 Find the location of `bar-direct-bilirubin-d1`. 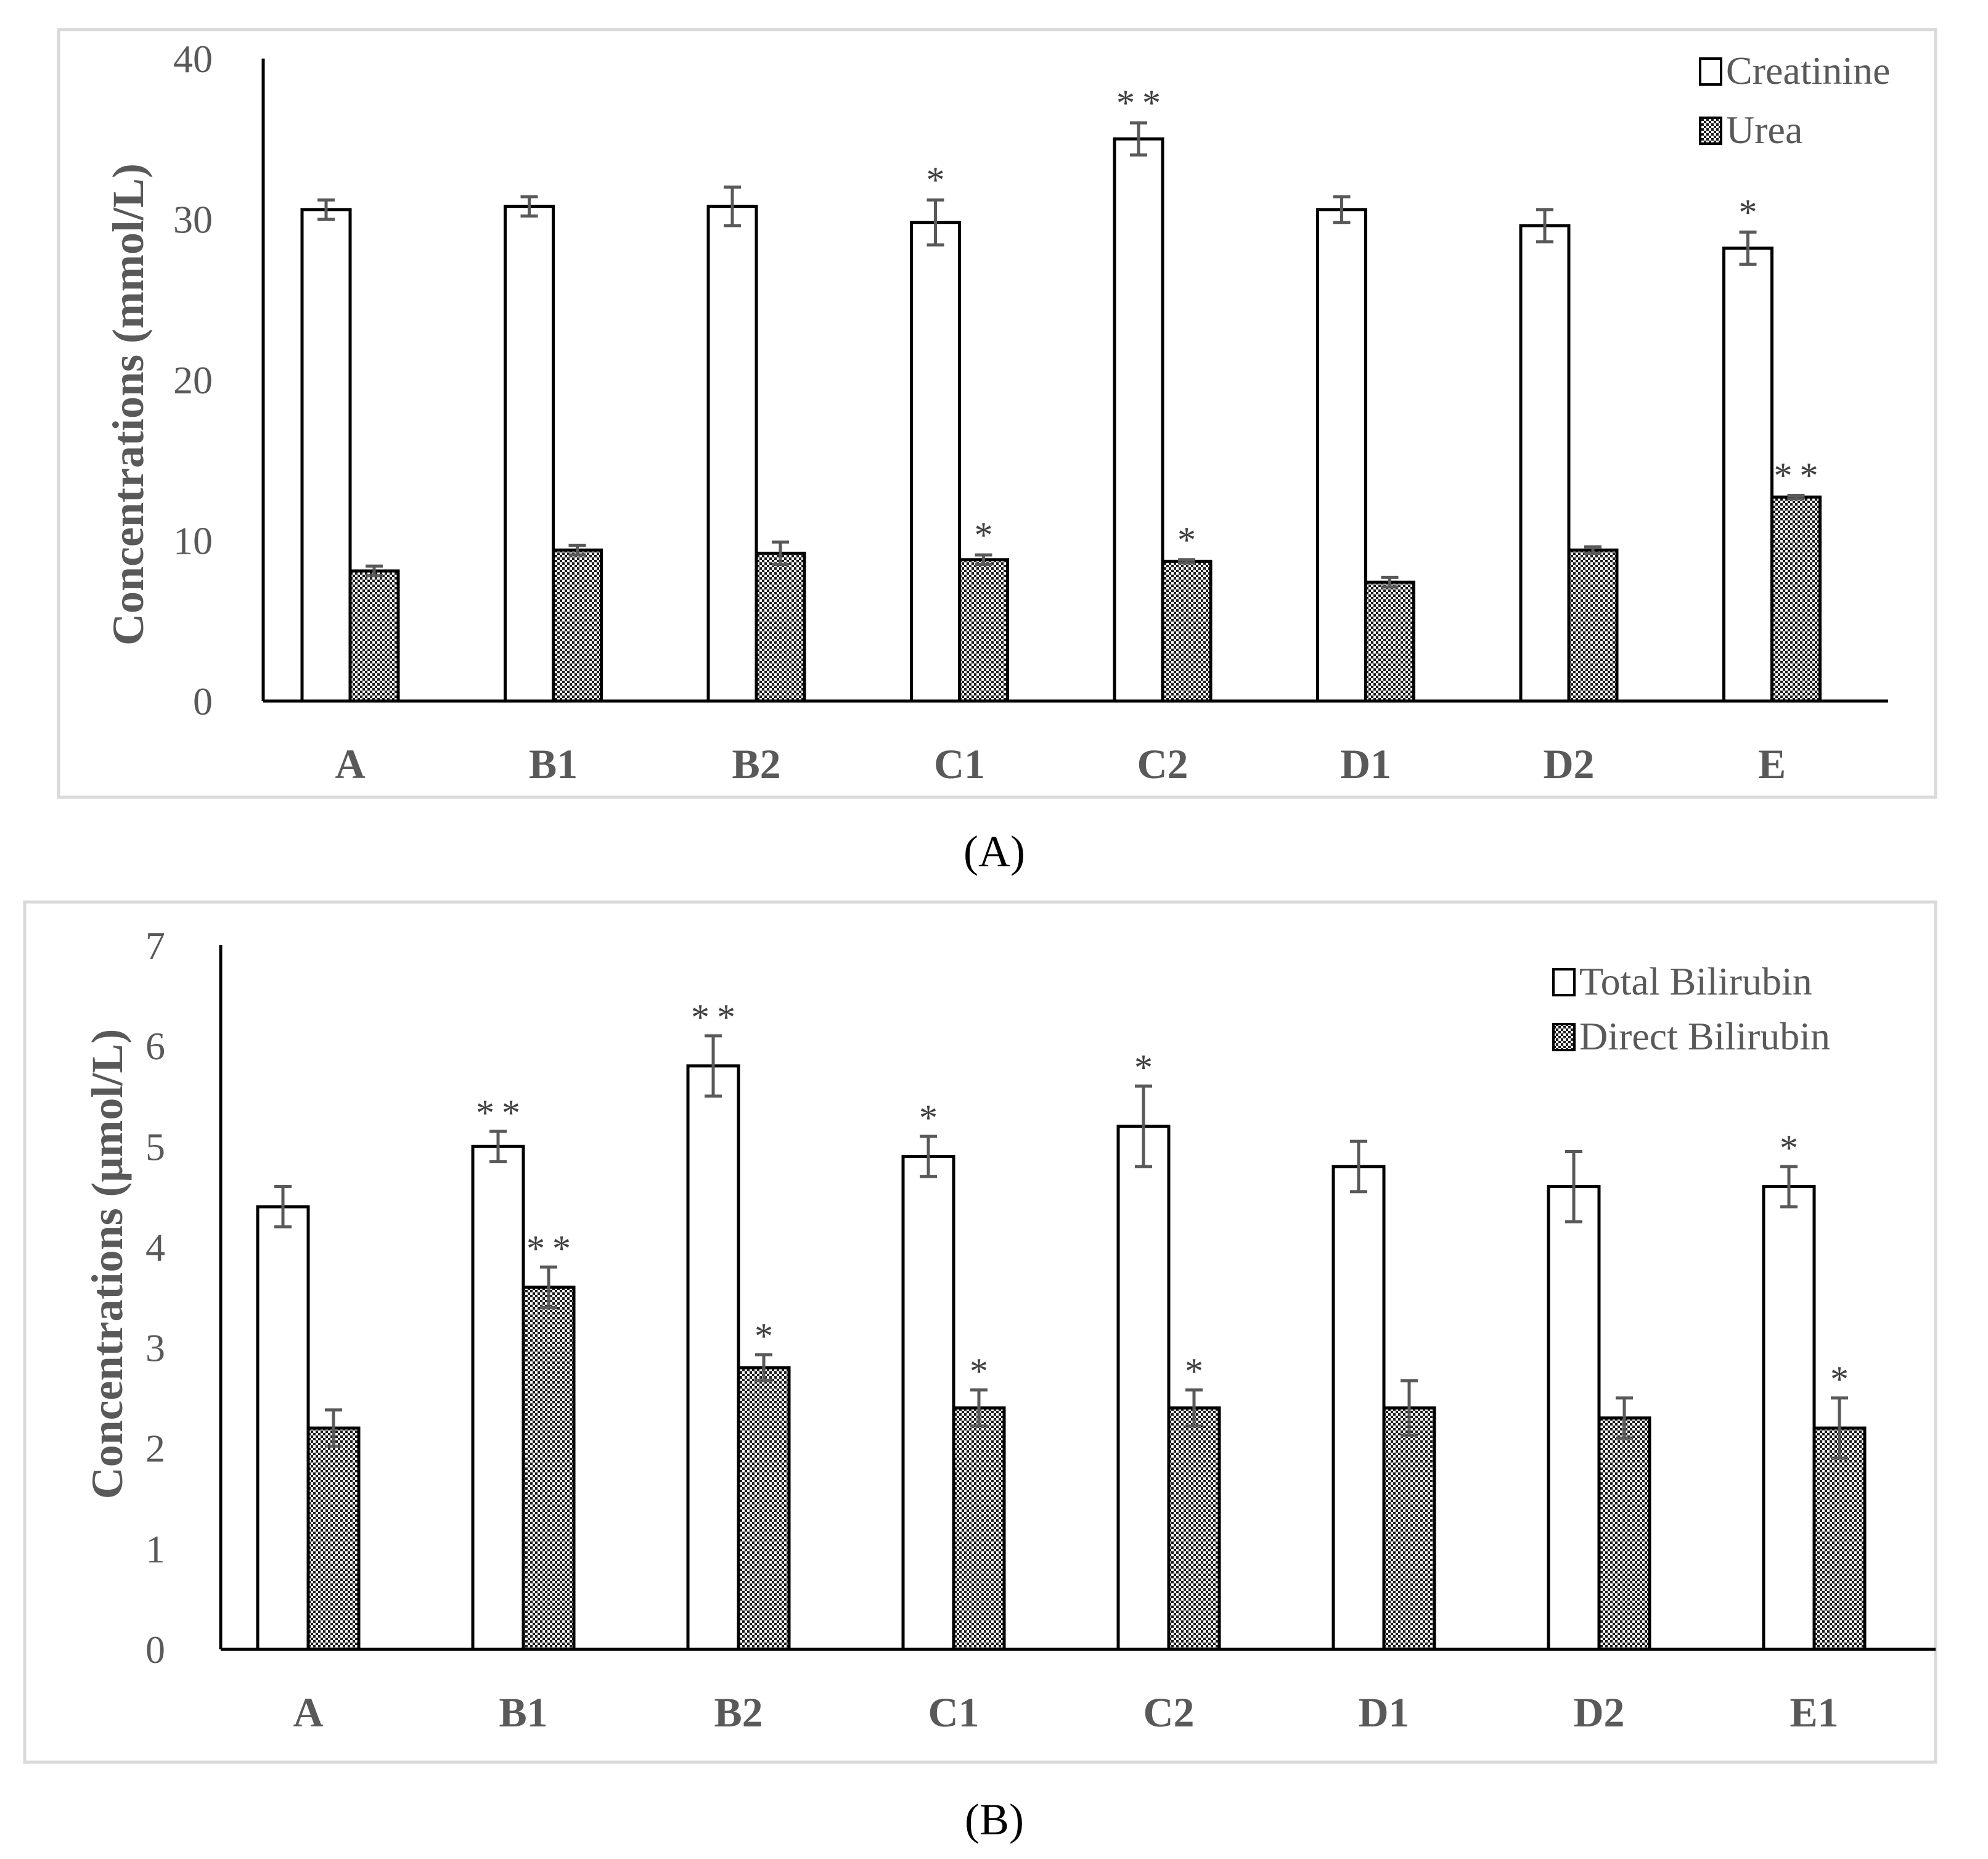

bar-direct-bilirubin-d1 is located at coordinates (1409, 1529).